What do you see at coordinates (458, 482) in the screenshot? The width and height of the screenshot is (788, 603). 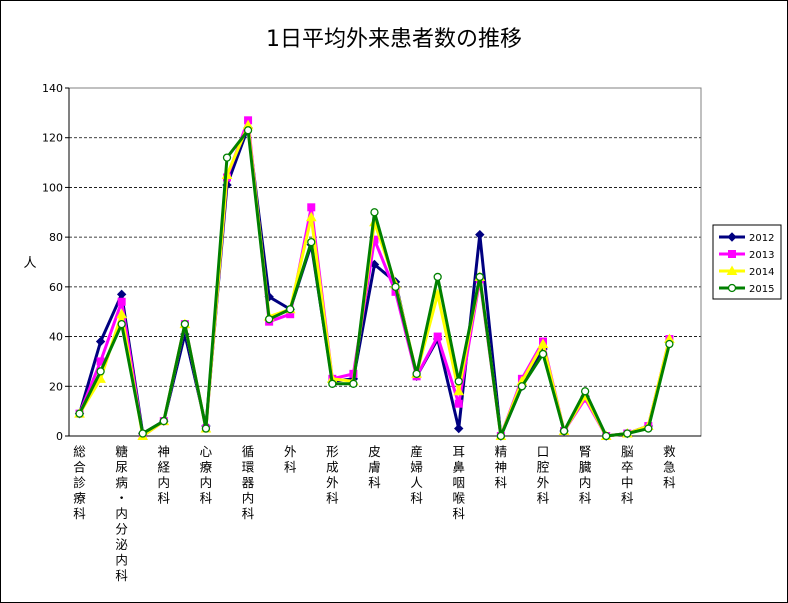 I see `category-label: 耳鼻咽喉科` at bounding box center [458, 482].